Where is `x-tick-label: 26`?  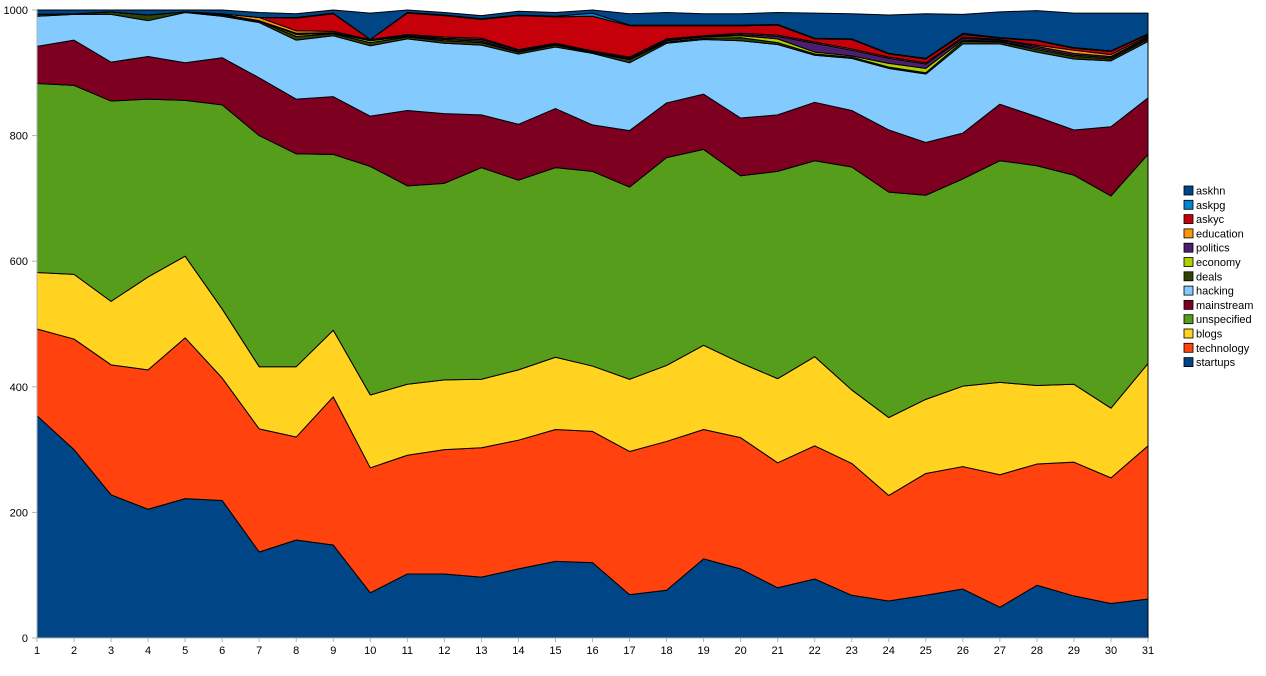
x-tick-label: 26 is located at coordinates (963, 651).